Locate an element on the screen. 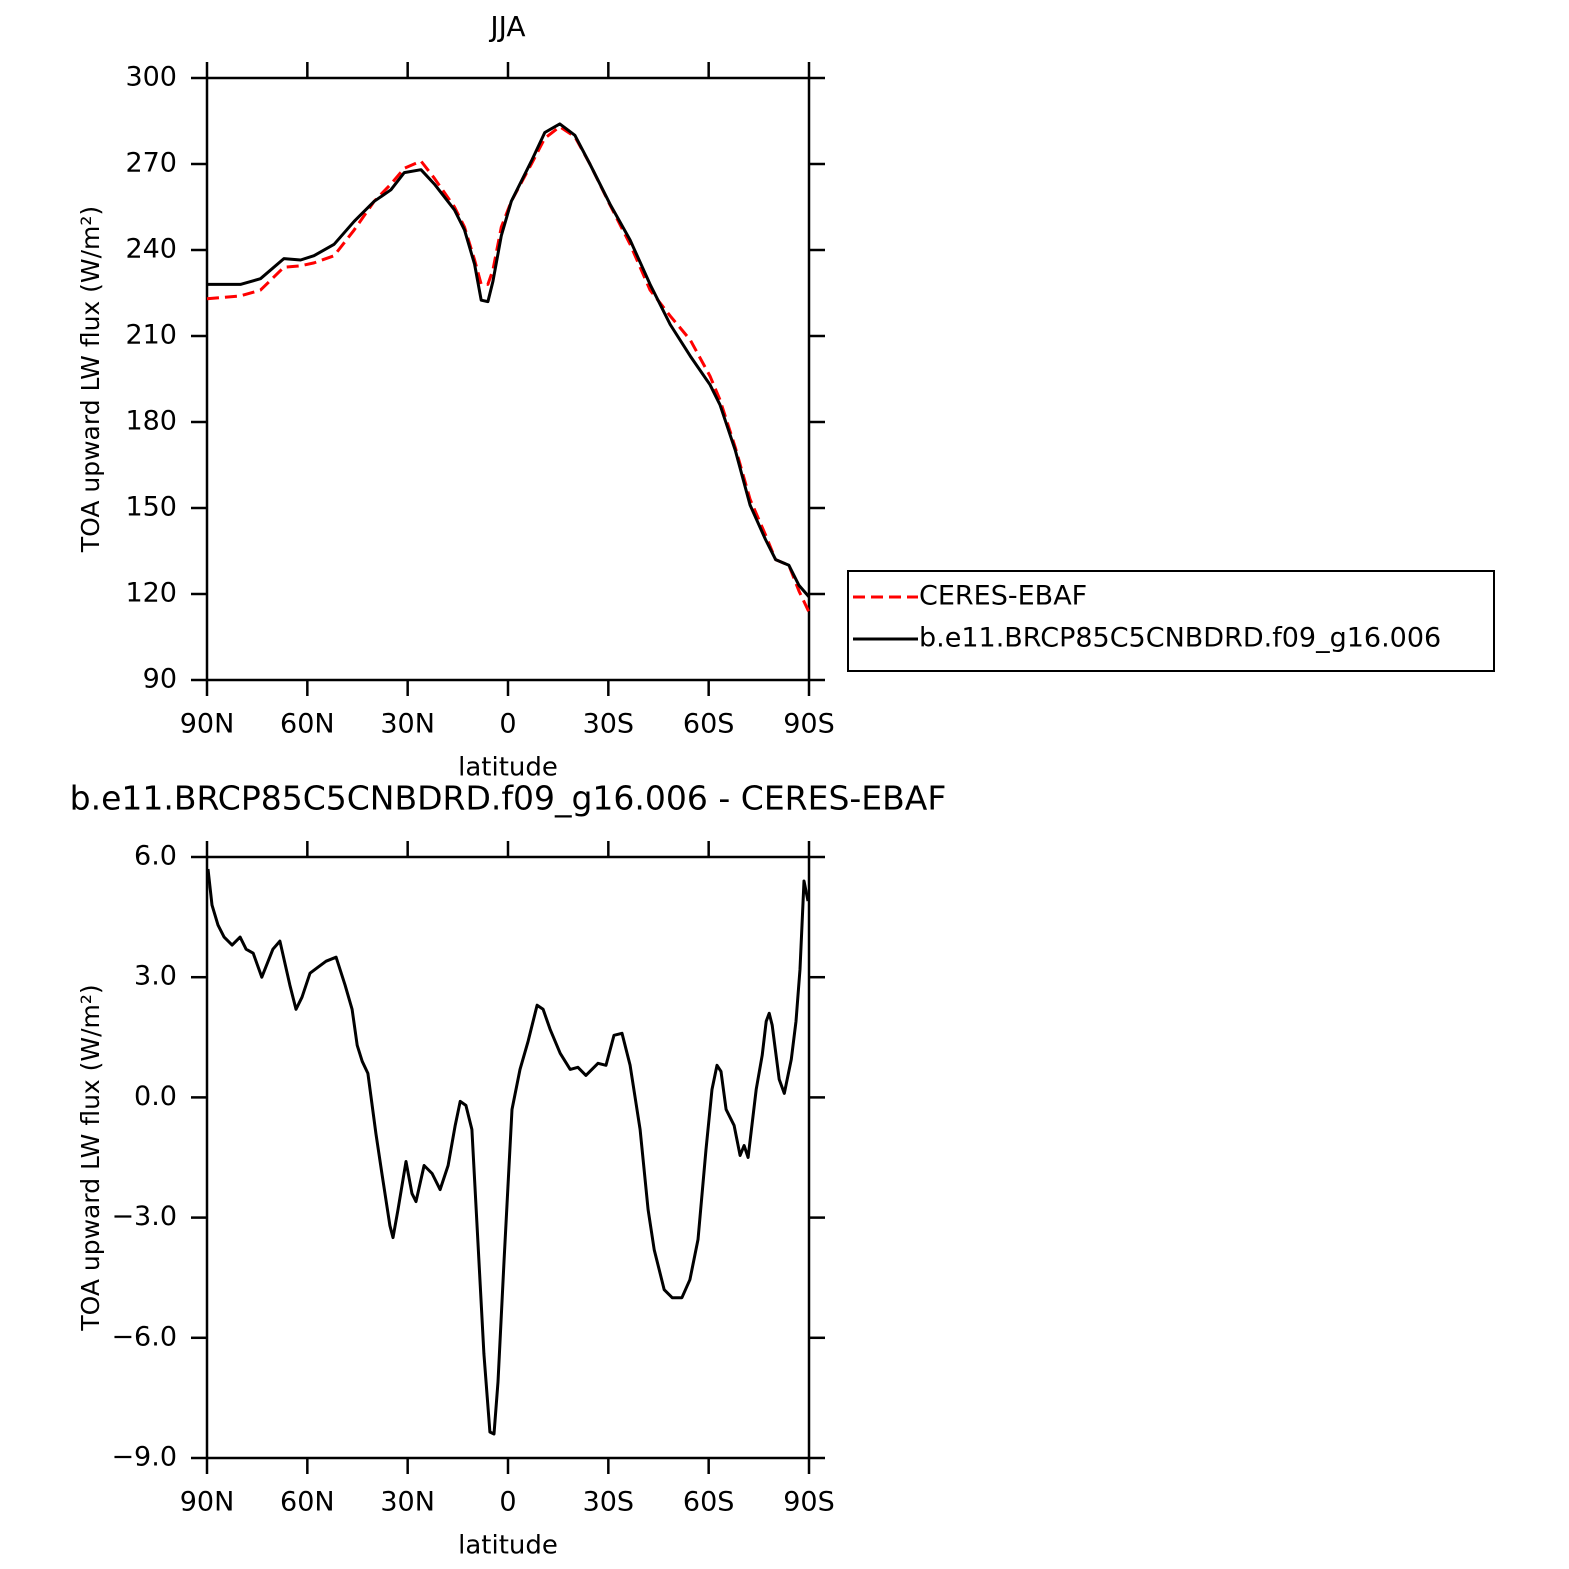 This screenshot has width=1569, height=1569. y-tick-label: 150 is located at coordinates (151, 507).